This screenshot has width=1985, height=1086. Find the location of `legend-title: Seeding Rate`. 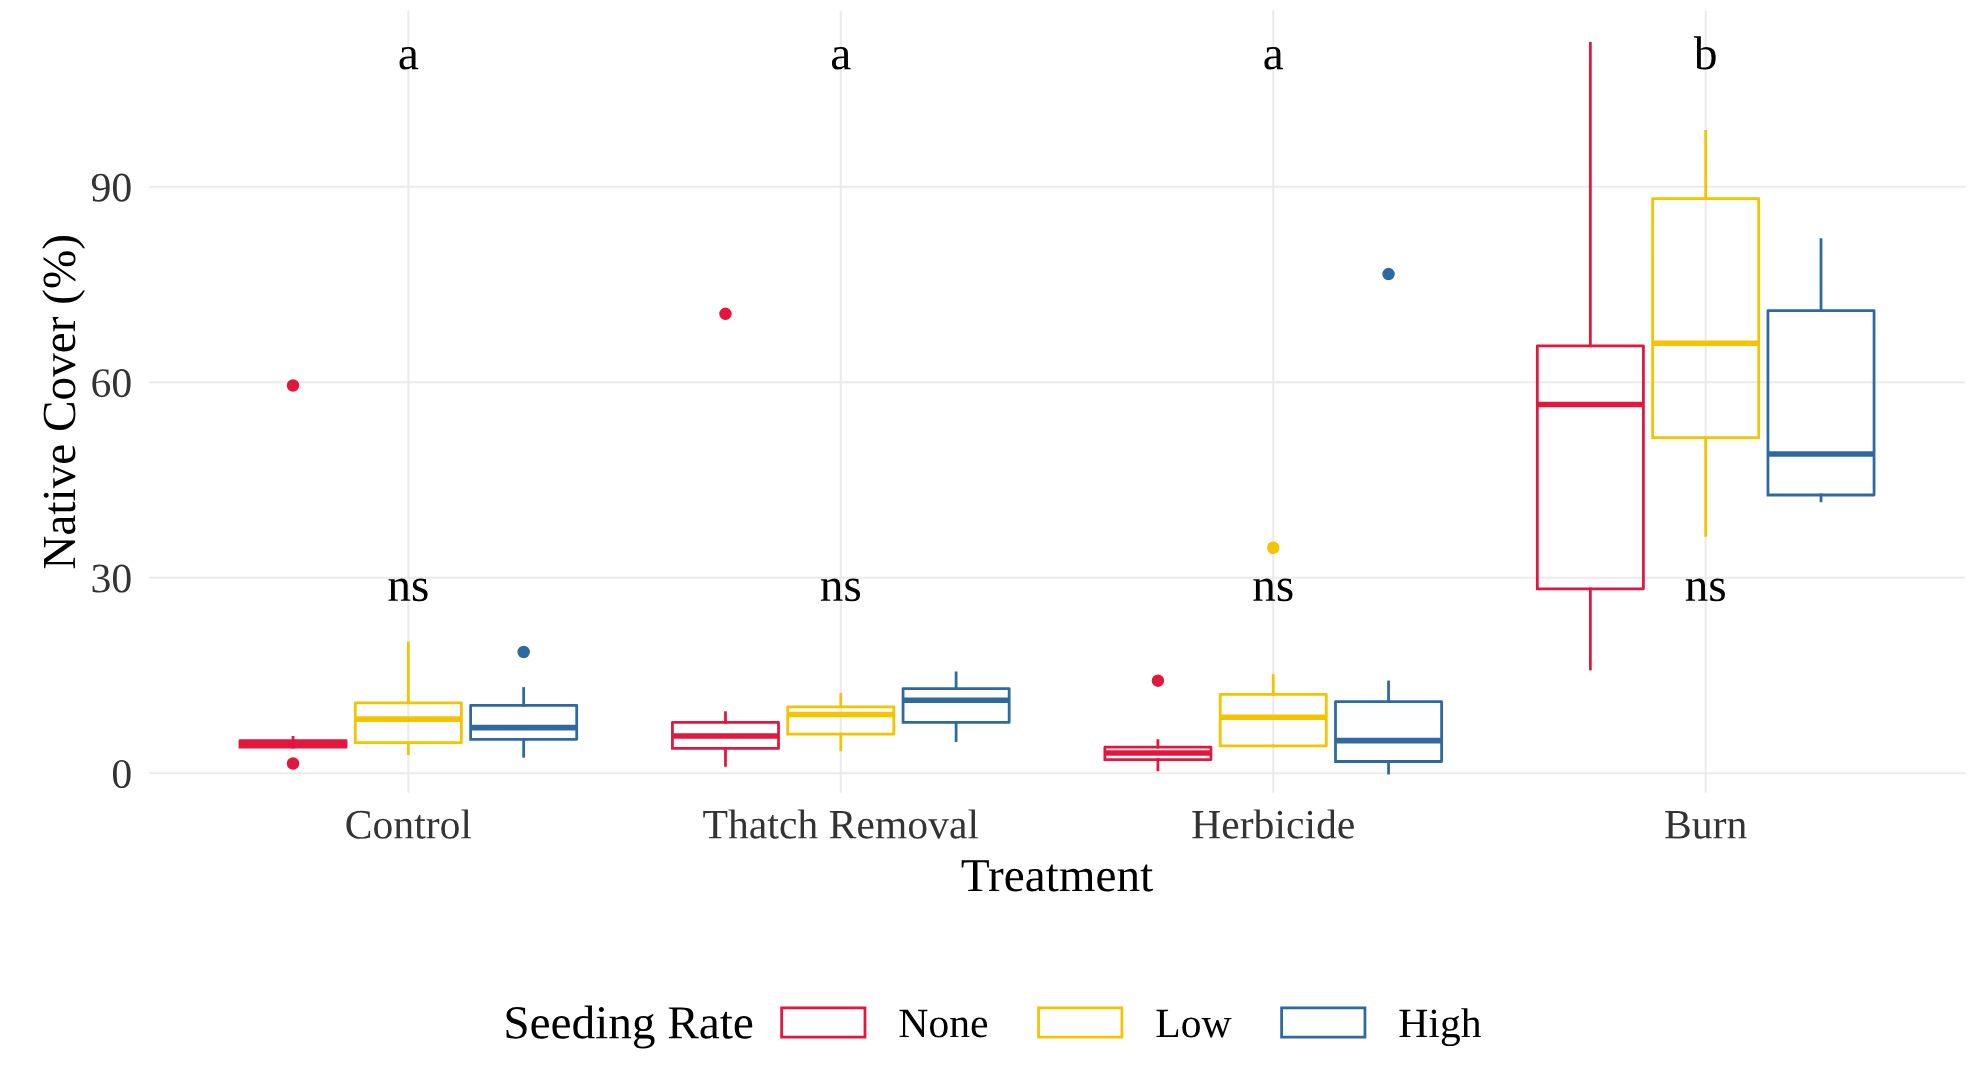

legend-title: Seeding Rate is located at coordinates (629, 1027).